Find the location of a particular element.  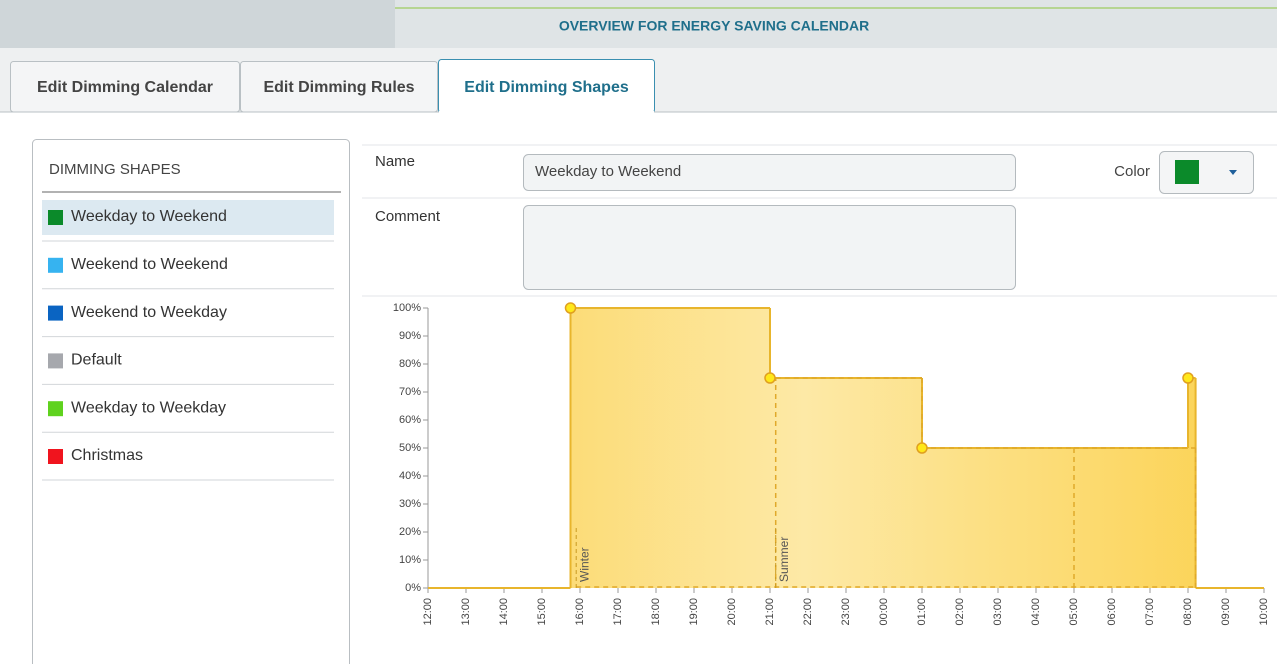

x-tick-label: 06:00 is located at coordinates (1112, 612).